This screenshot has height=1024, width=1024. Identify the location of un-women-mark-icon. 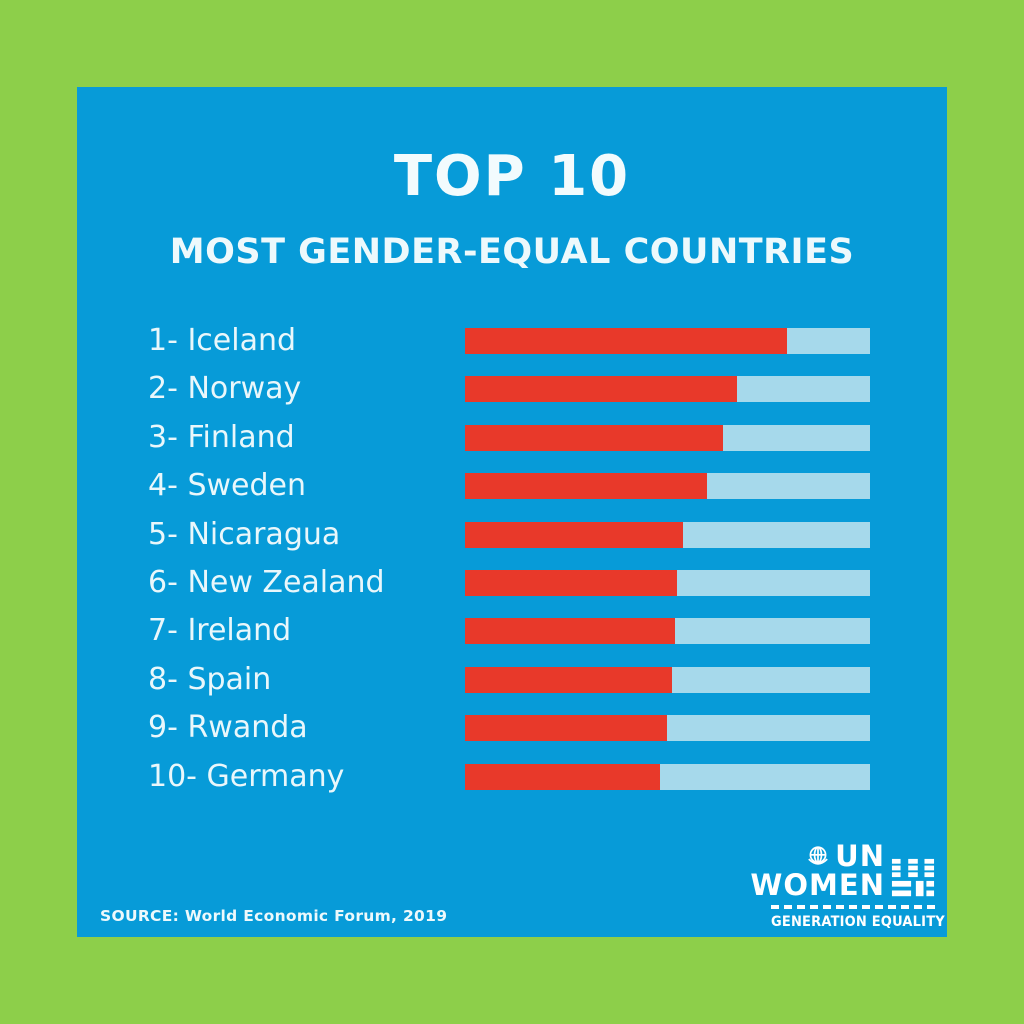
(913, 879).